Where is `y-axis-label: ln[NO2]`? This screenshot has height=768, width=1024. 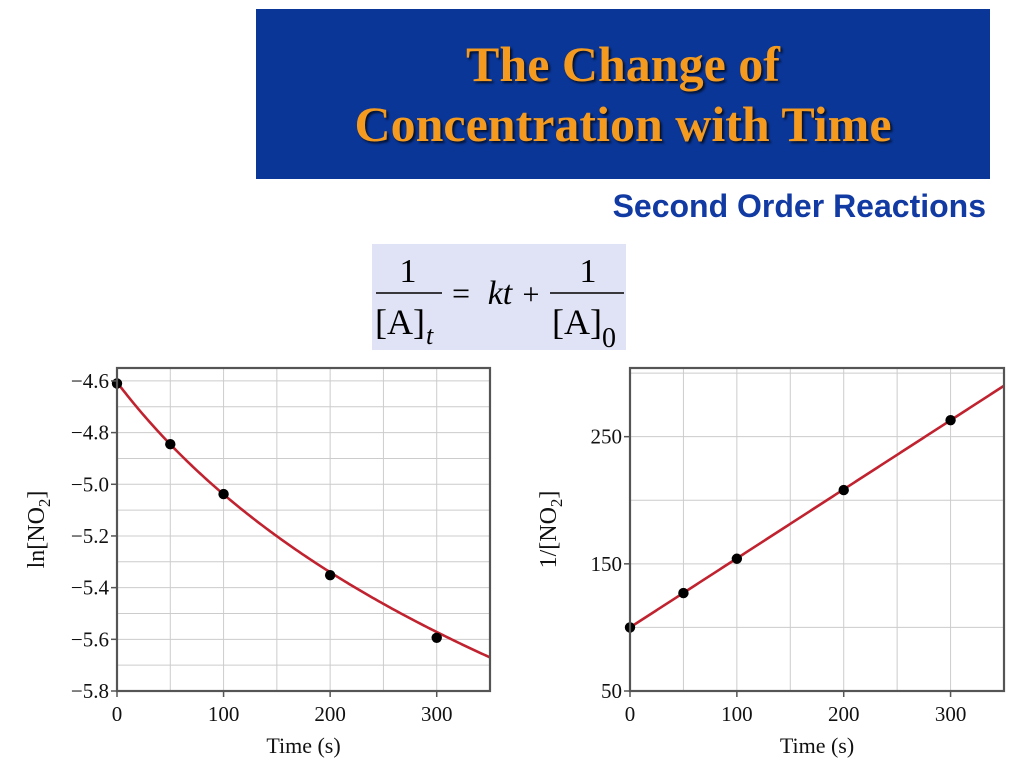
y-axis-label: ln[NO2] is located at coordinates (39, 530).